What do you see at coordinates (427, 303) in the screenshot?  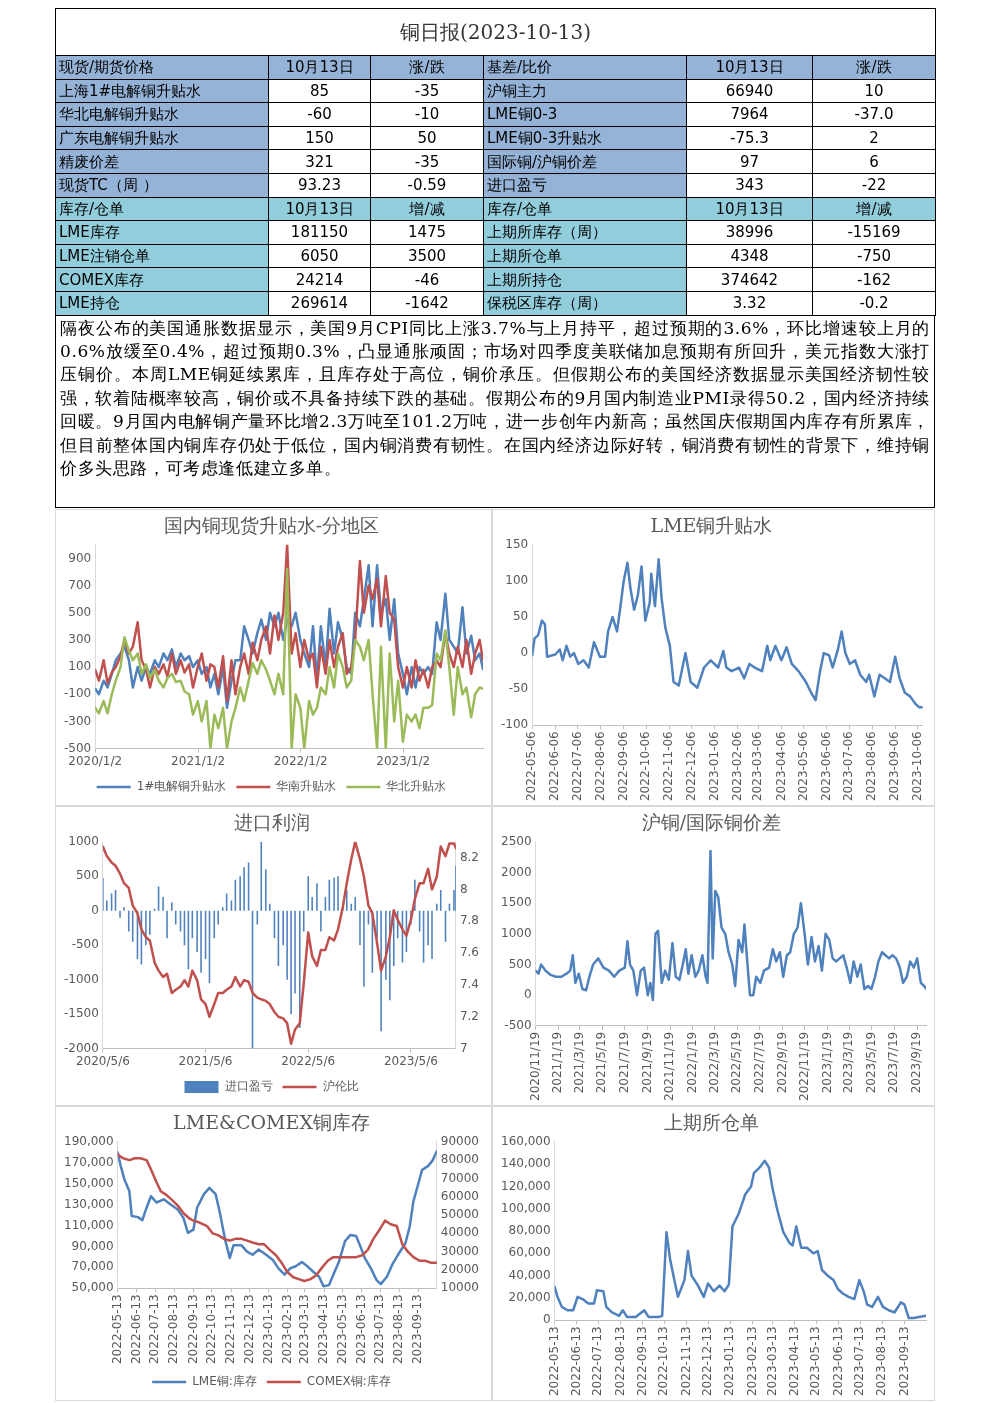 I see `text: -1642` at bounding box center [427, 303].